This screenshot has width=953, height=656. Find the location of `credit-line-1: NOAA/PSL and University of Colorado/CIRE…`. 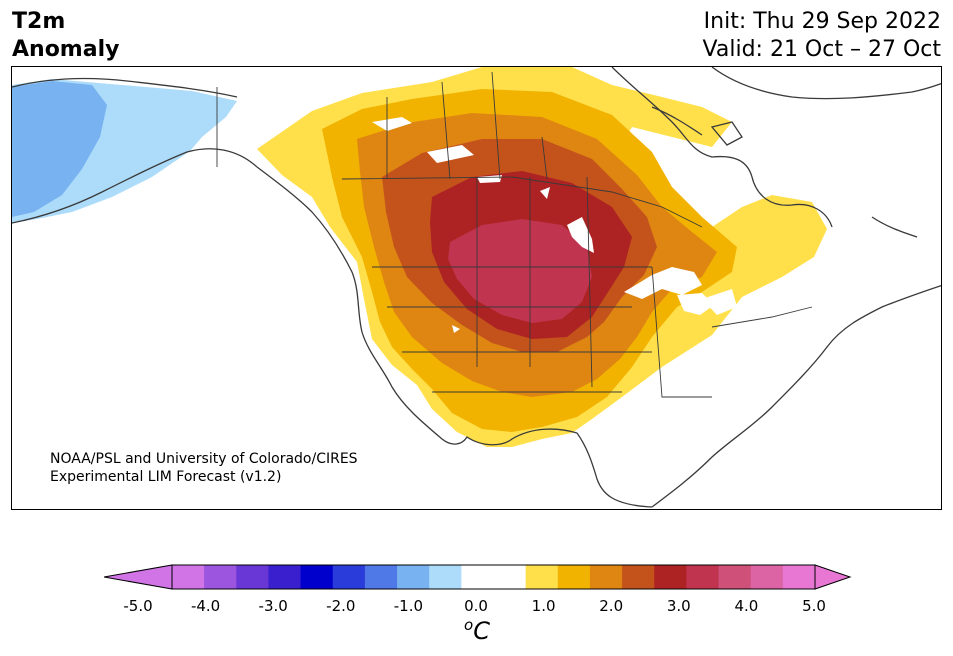

credit-line-1: NOAA/PSL and University of Colorado/CIRE… is located at coordinates (204, 459).